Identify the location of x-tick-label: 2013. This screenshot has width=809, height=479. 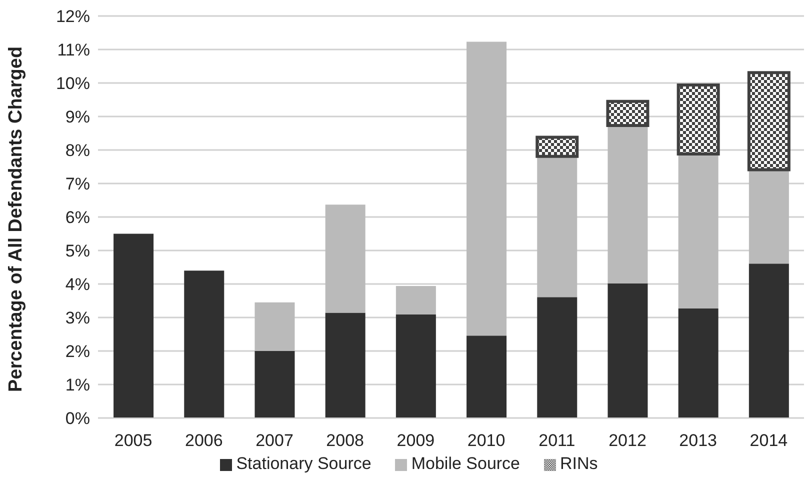
(698, 440).